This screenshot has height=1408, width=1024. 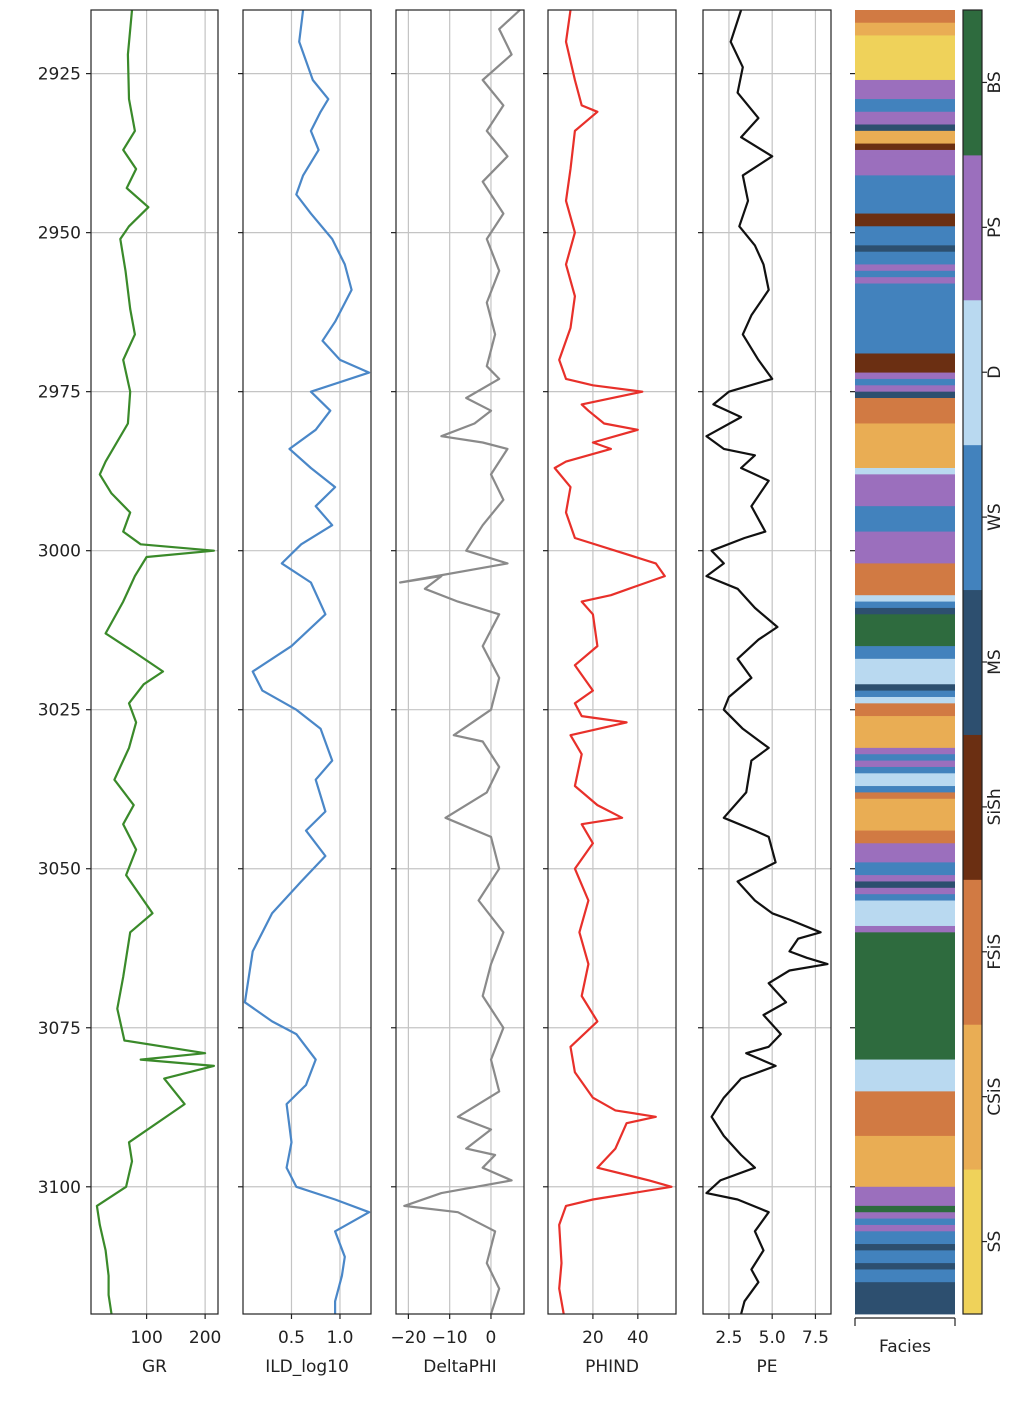 What do you see at coordinates (995, 82) in the screenshot?
I see `colorbar-label-bs: BS` at bounding box center [995, 82].